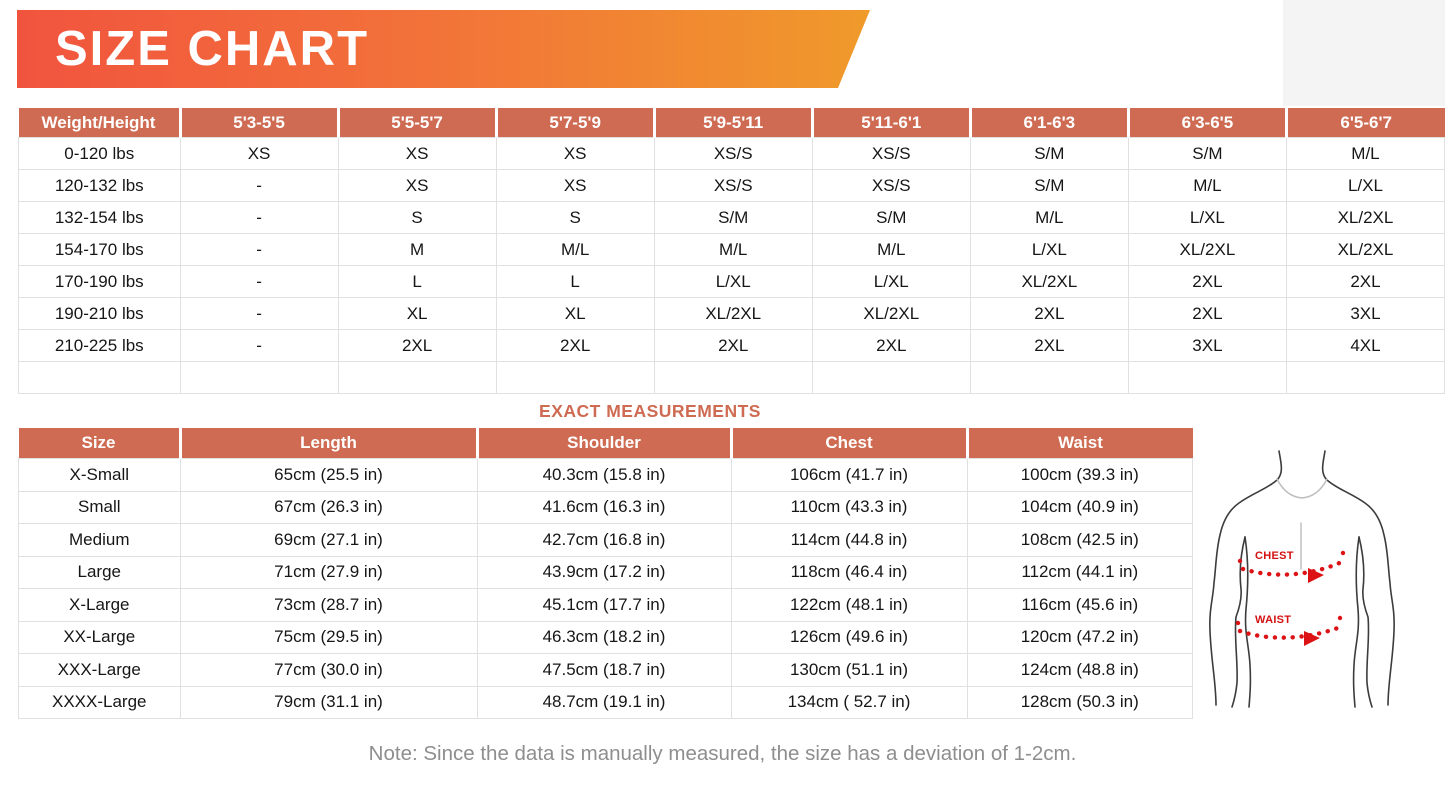 Image resolution: width=1445 pixels, height=798 pixels. Describe the element at coordinates (328, 702) in the screenshot. I see `table-cell: 79cm (31.1 in)` at that location.